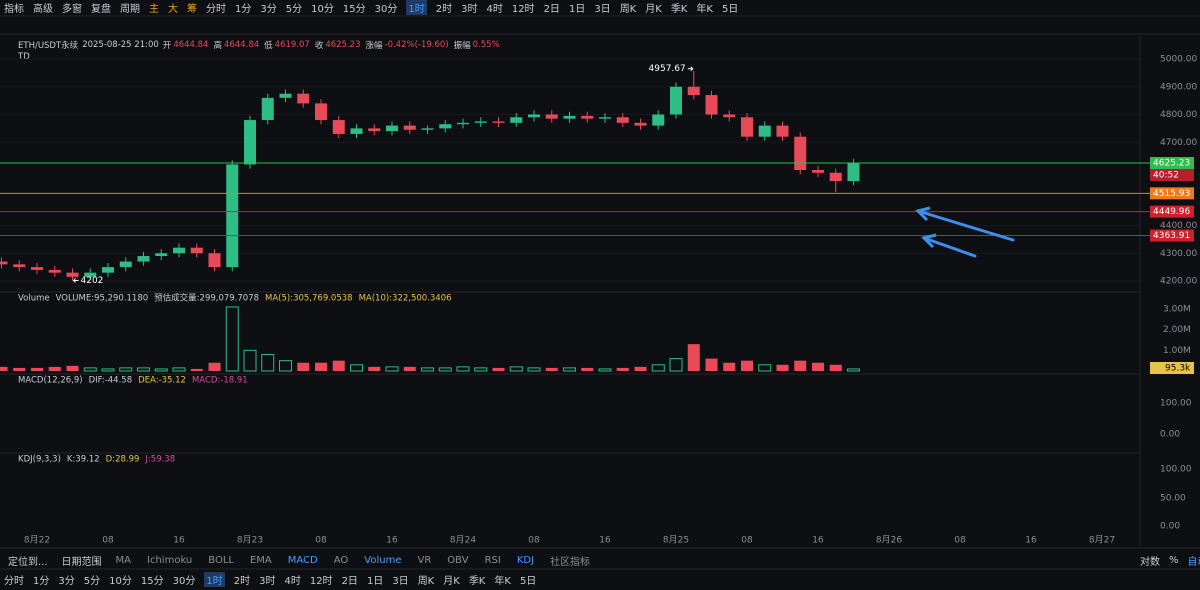 The image size is (1200, 590). I want to click on toolbar-button: 指标, so click(14, 9).